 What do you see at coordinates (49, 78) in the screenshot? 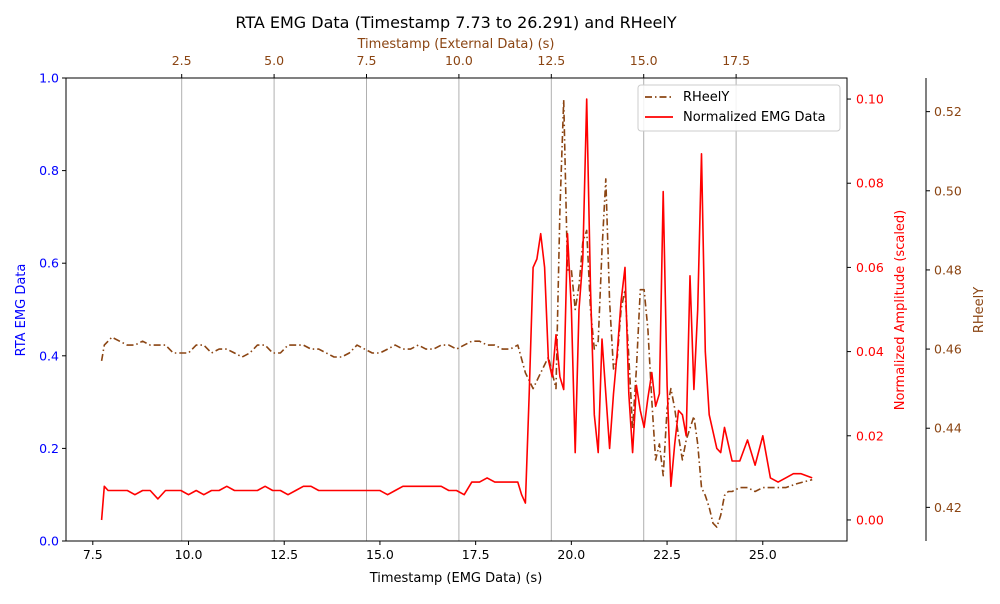
I see `y-tick-label: 1.0` at bounding box center [49, 78].